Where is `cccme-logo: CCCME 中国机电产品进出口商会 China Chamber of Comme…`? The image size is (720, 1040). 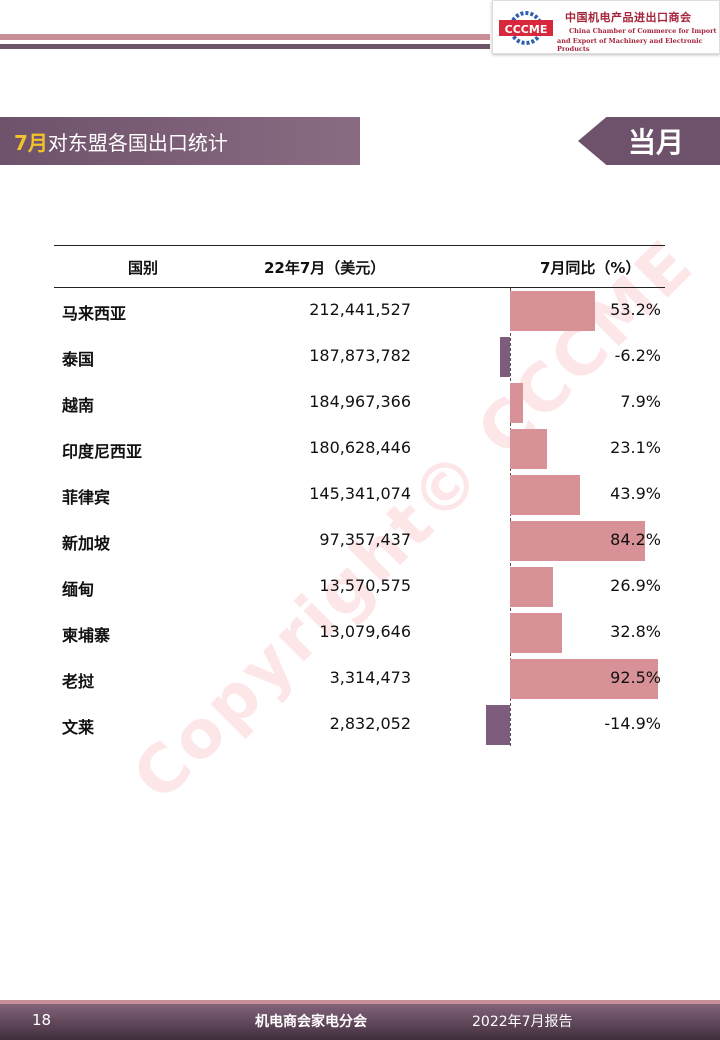 cccme-logo: CCCME 中国机电产品进出口商会 China Chamber of Comme… is located at coordinates (606, 27).